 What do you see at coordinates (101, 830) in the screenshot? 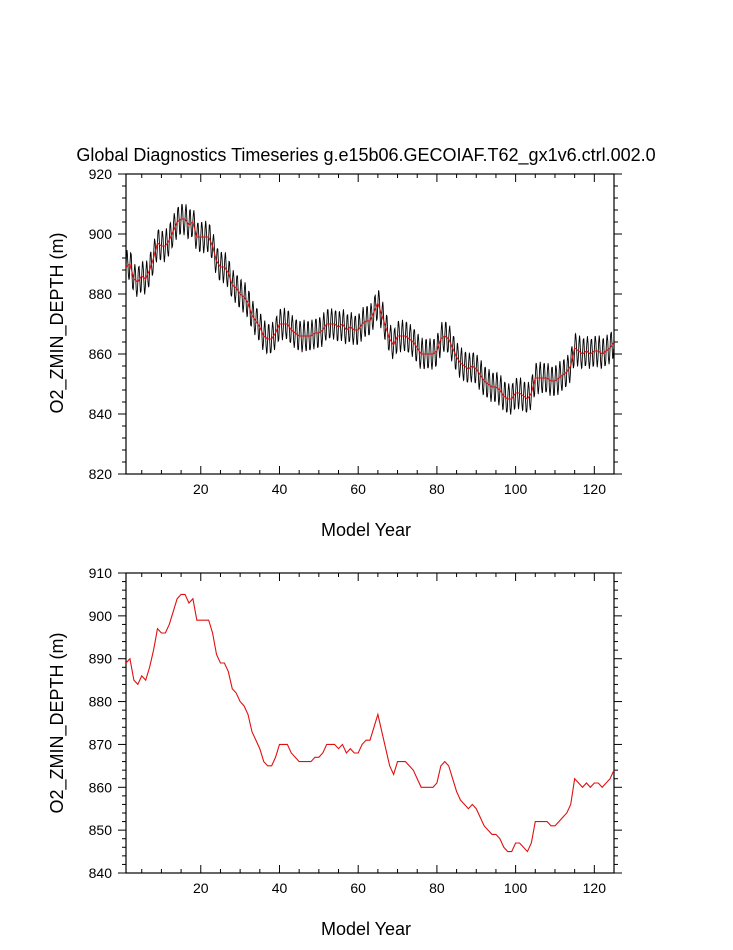
I see `y-tick-label-bottom: 850` at bounding box center [101, 830].